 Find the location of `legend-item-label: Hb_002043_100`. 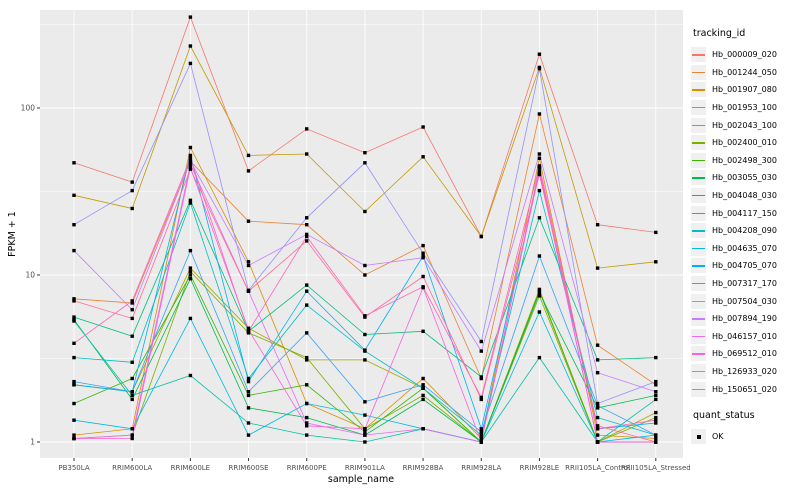

legend-item-label: Hb_002043_100 is located at coordinates (744, 125).